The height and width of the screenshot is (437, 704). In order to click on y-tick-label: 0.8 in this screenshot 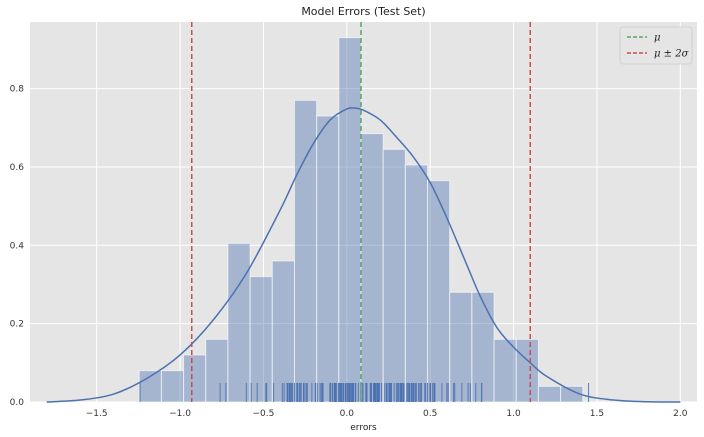, I will do `click(17, 90)`.